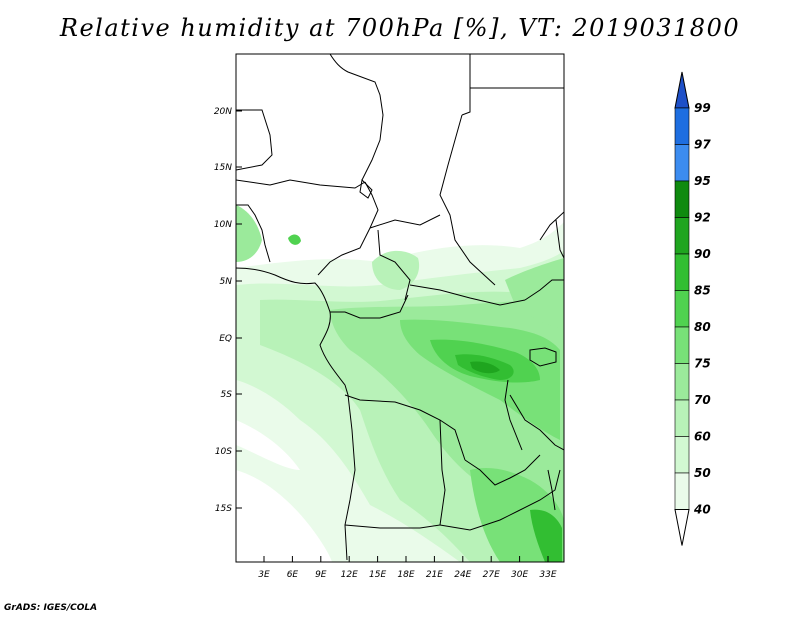  What do you see at coordinates (543, 357) in the screenshot?
I see `lake-victoria` at bounding box center [543, 357].